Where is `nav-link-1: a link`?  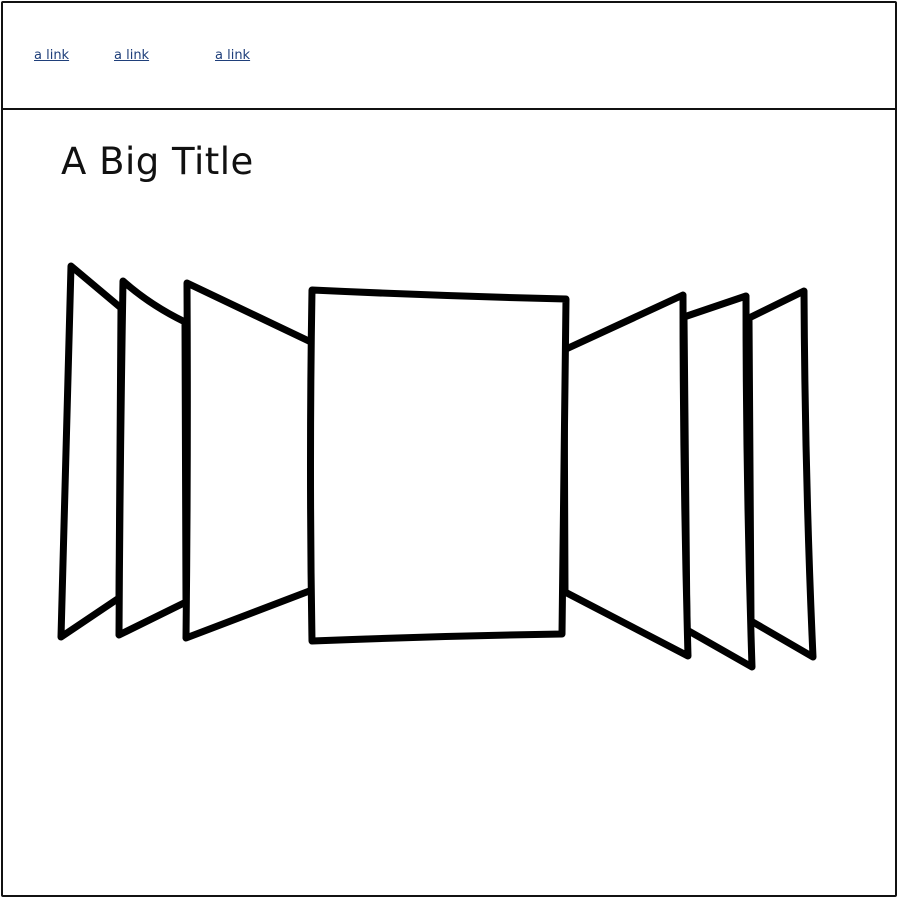
nav-link-1: a link is located at coordinates (52, 55).